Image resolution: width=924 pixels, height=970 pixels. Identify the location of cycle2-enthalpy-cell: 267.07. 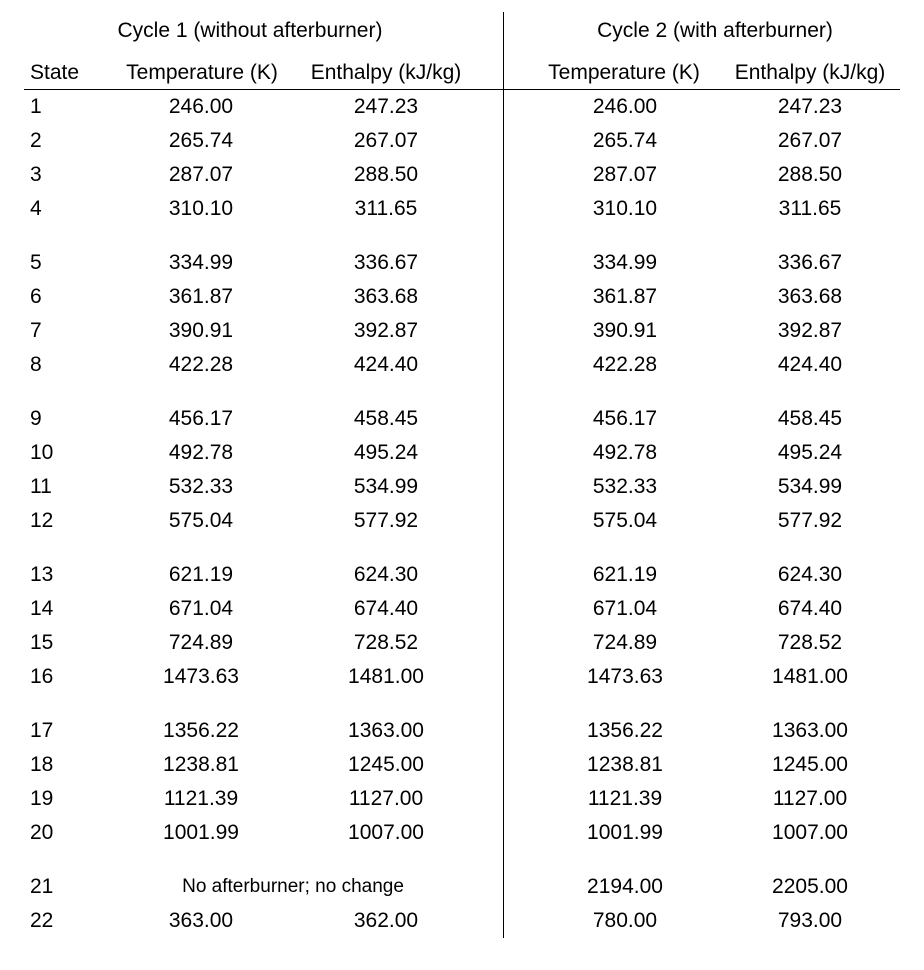
(810, 140).